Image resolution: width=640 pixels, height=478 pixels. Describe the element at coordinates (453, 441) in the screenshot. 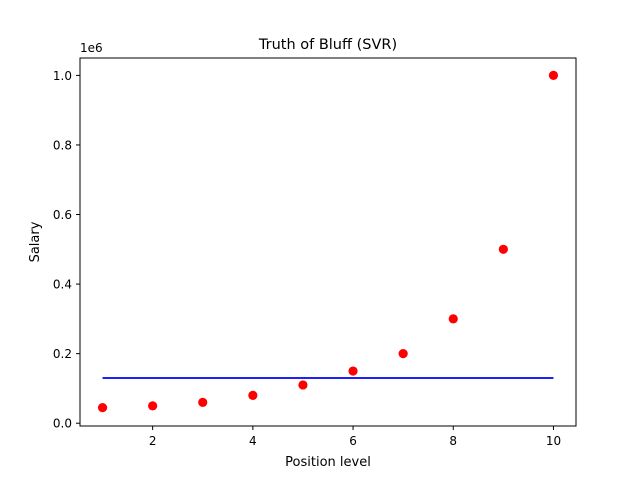

I see `x-tick-label-3: 8` at that location.